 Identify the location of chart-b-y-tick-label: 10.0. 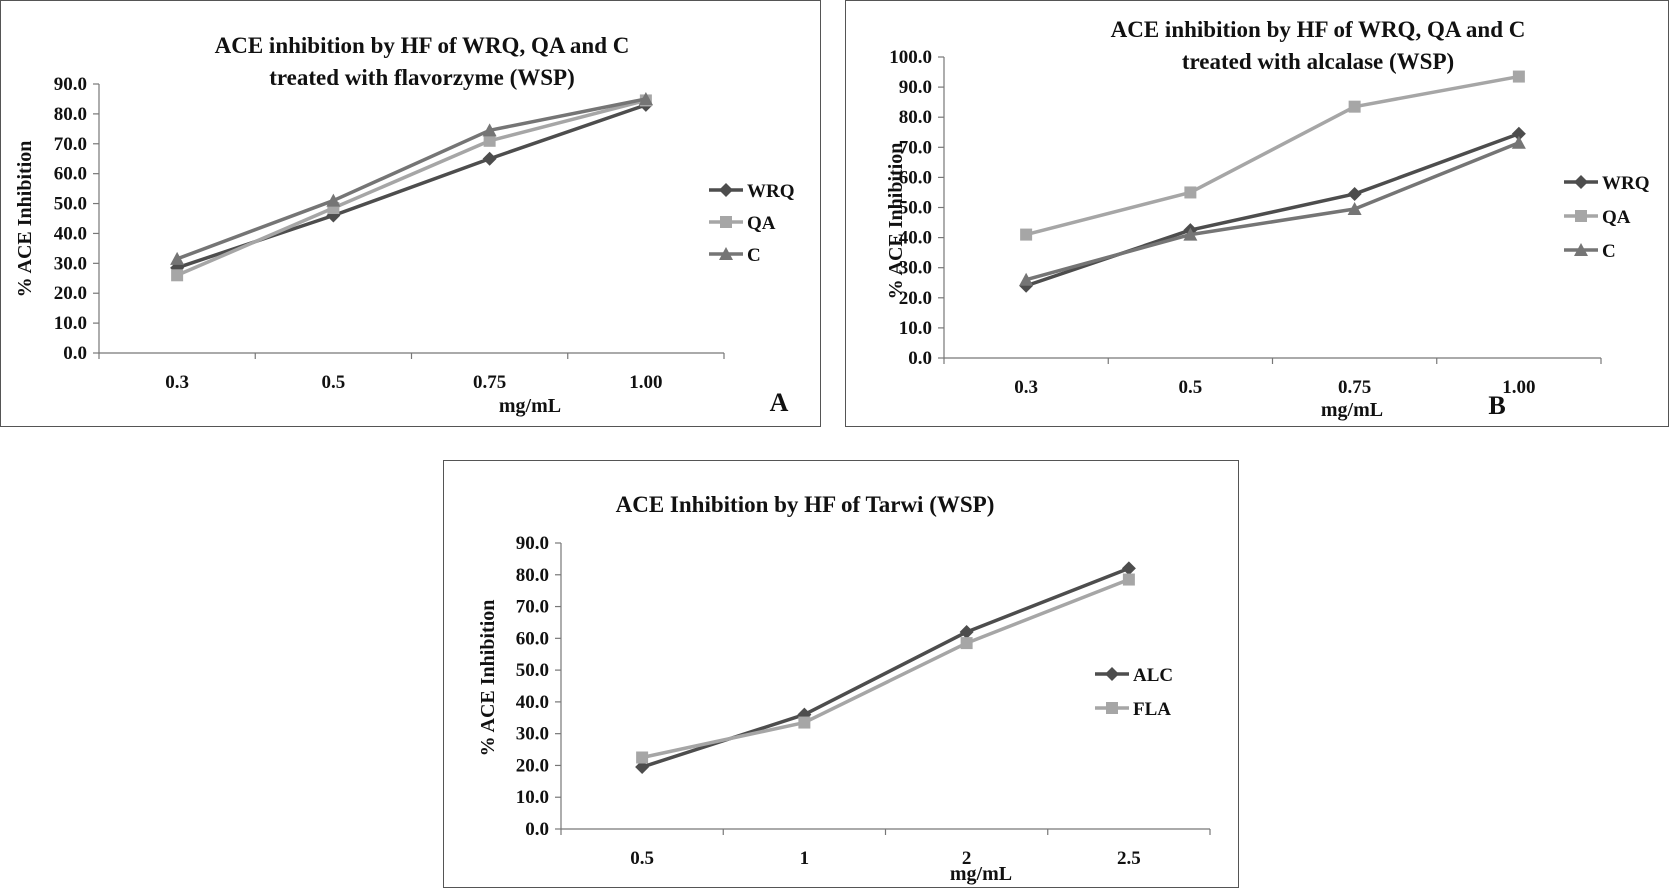
(915, 328).